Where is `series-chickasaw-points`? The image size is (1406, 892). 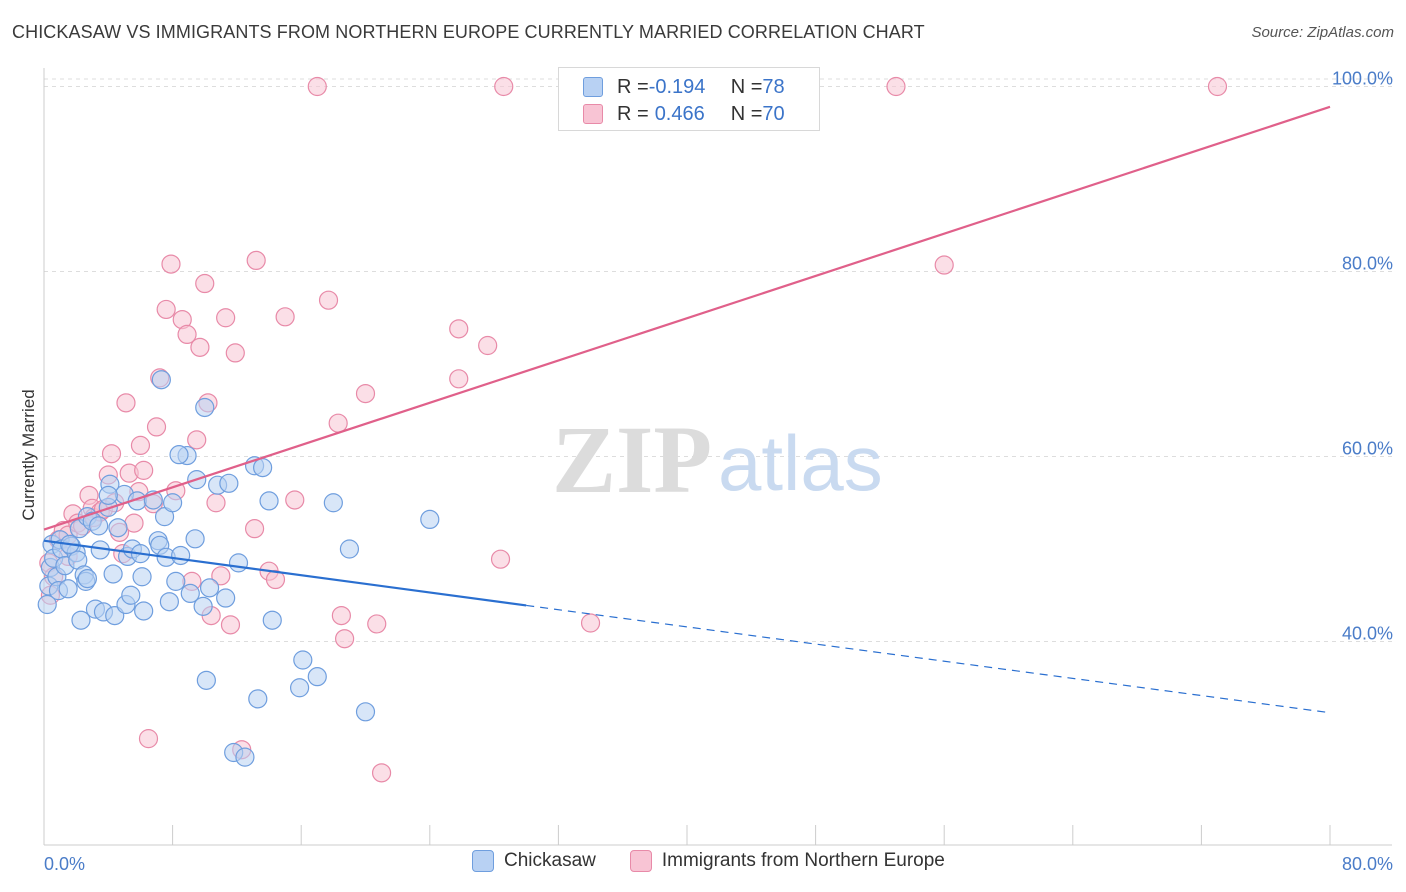 series-chickasaw-points is located at coordinates (238, 568).